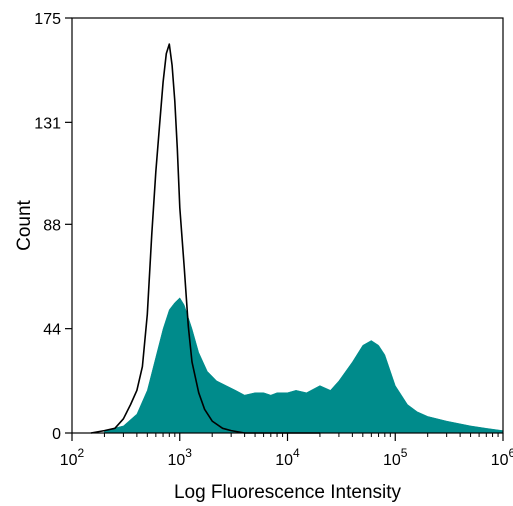 Image resolution: width=513 pixels, height=506 pixels. Describe the element at coordinates (24, 224) in the screenshot. I see `y-axis-title: Count` at that location.